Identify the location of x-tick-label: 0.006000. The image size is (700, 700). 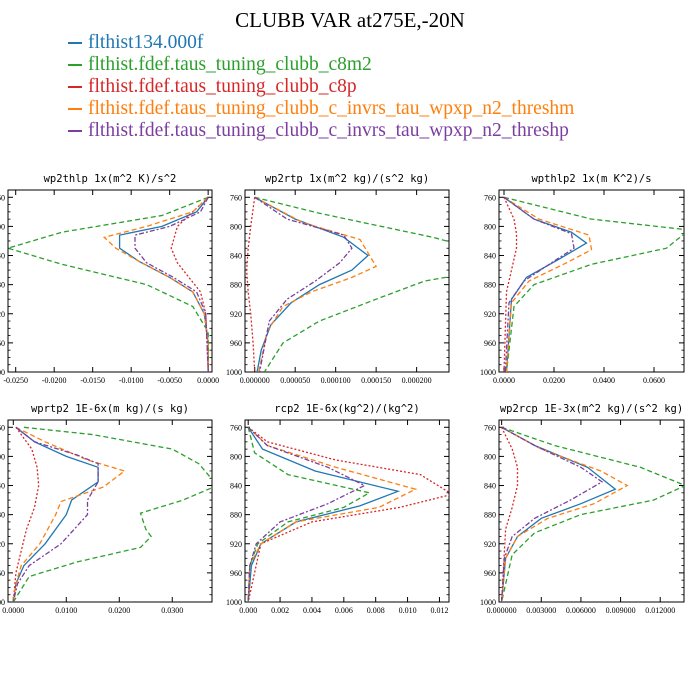
(581, 610).